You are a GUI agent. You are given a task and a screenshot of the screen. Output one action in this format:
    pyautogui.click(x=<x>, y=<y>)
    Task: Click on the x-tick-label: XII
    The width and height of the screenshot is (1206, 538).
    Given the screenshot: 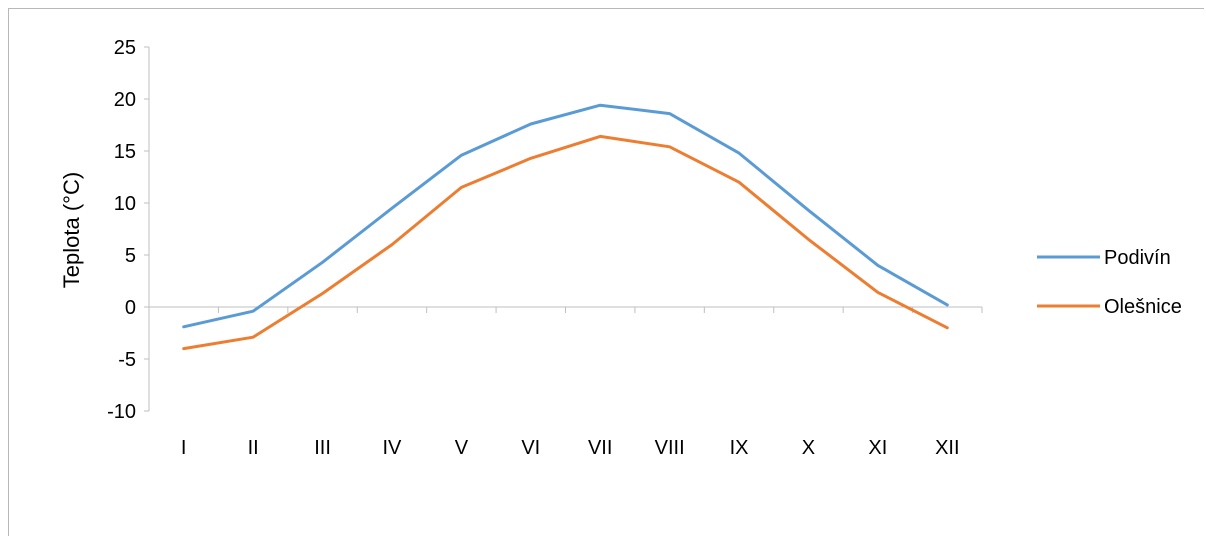 What is the action you would take?
    pyautogui.click(x=947, y=448)
    